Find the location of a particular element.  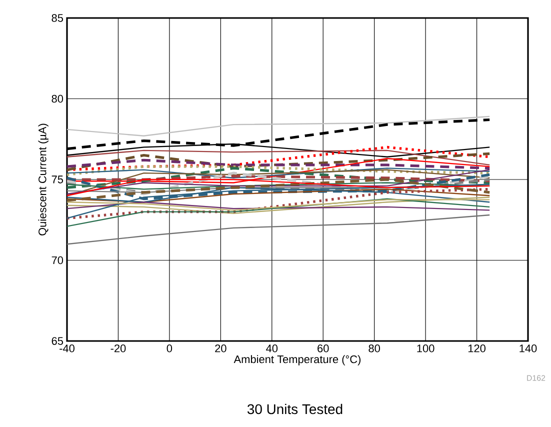

x-tick-label: 100 is located at coordinates (425, 348).